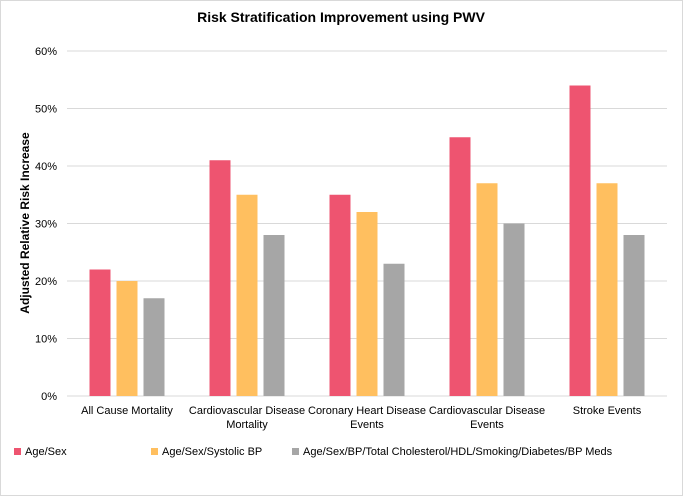 The height and width of the screenshot is (496, 683). What do you see at coordinates (49, 397) in the screenshot?
I see `y-tick-label: 0%` at bounding box center [49, 397].